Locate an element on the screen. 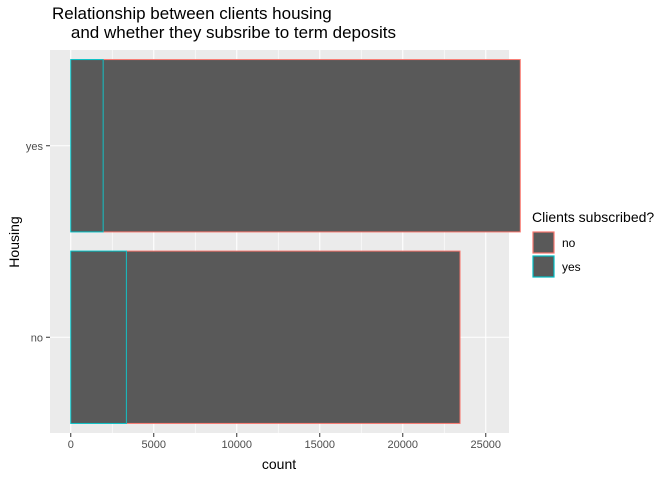 The height and width of the screenshot is (480, 672). legend-key-no is located at coordinates (543, 242).